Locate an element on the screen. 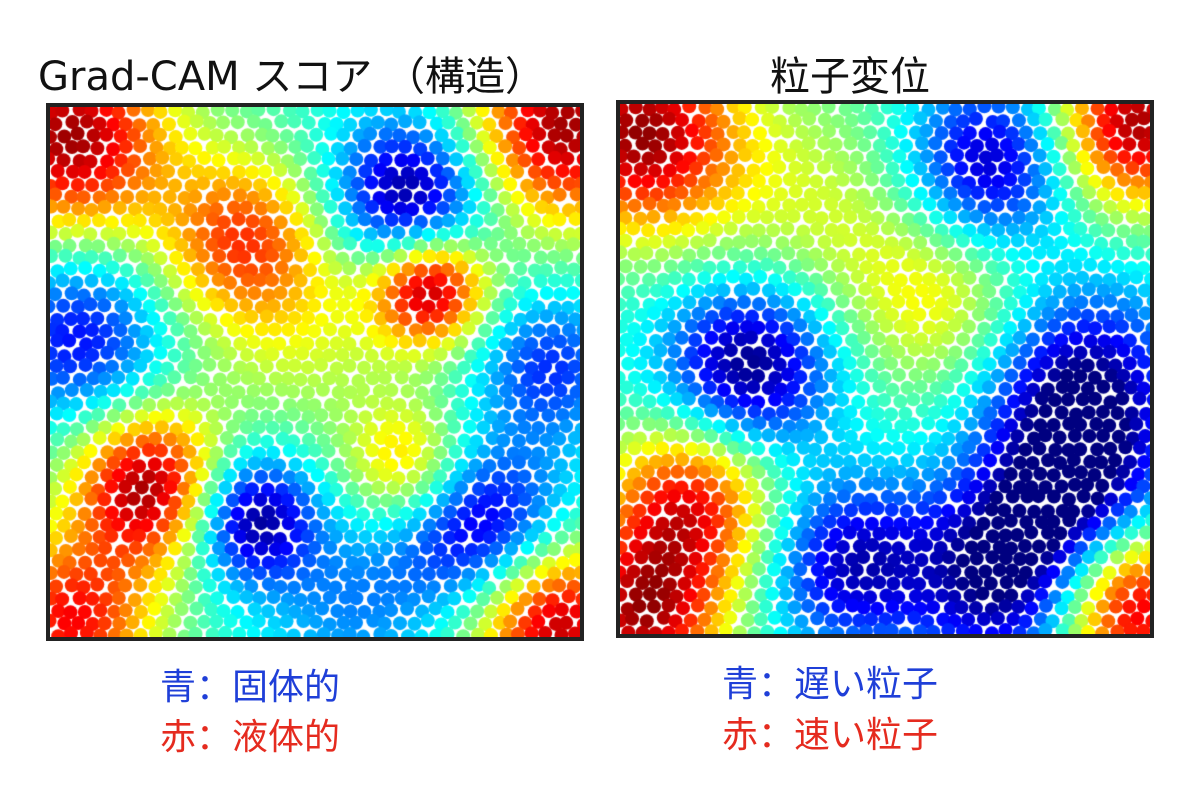 Image resolution: width=1200 pixels, height=800 pixels. grad-cam-title: Grad-CAM スコア （構造） is located at coordinates (292, 77).